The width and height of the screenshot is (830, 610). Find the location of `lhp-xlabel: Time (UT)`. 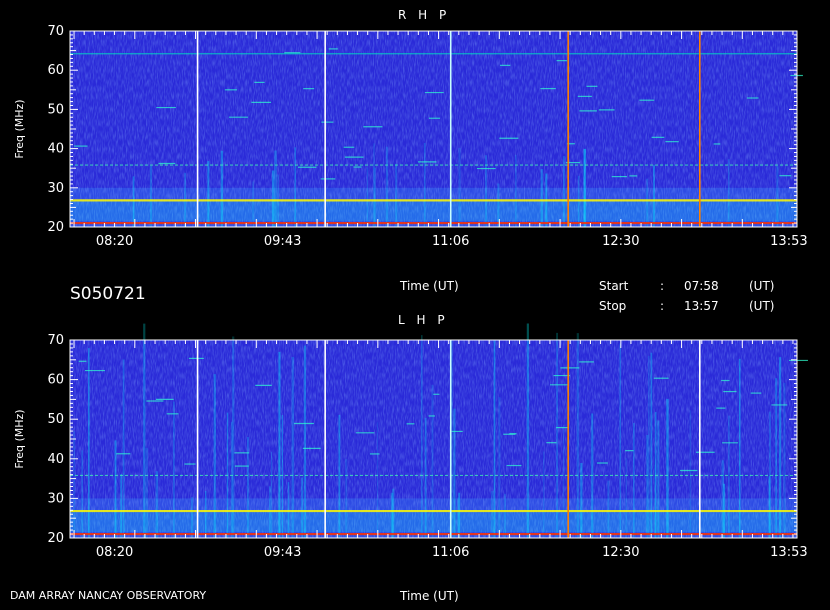

lhp-xlabel: Time (UT) is located at coordinates (429, 596).